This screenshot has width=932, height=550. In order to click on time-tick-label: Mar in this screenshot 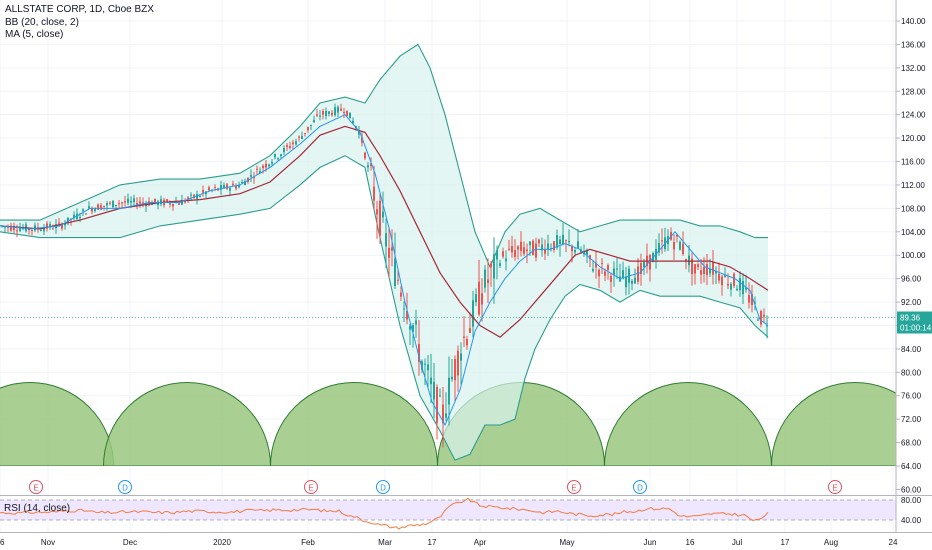, I will do `click(385, 542)`.